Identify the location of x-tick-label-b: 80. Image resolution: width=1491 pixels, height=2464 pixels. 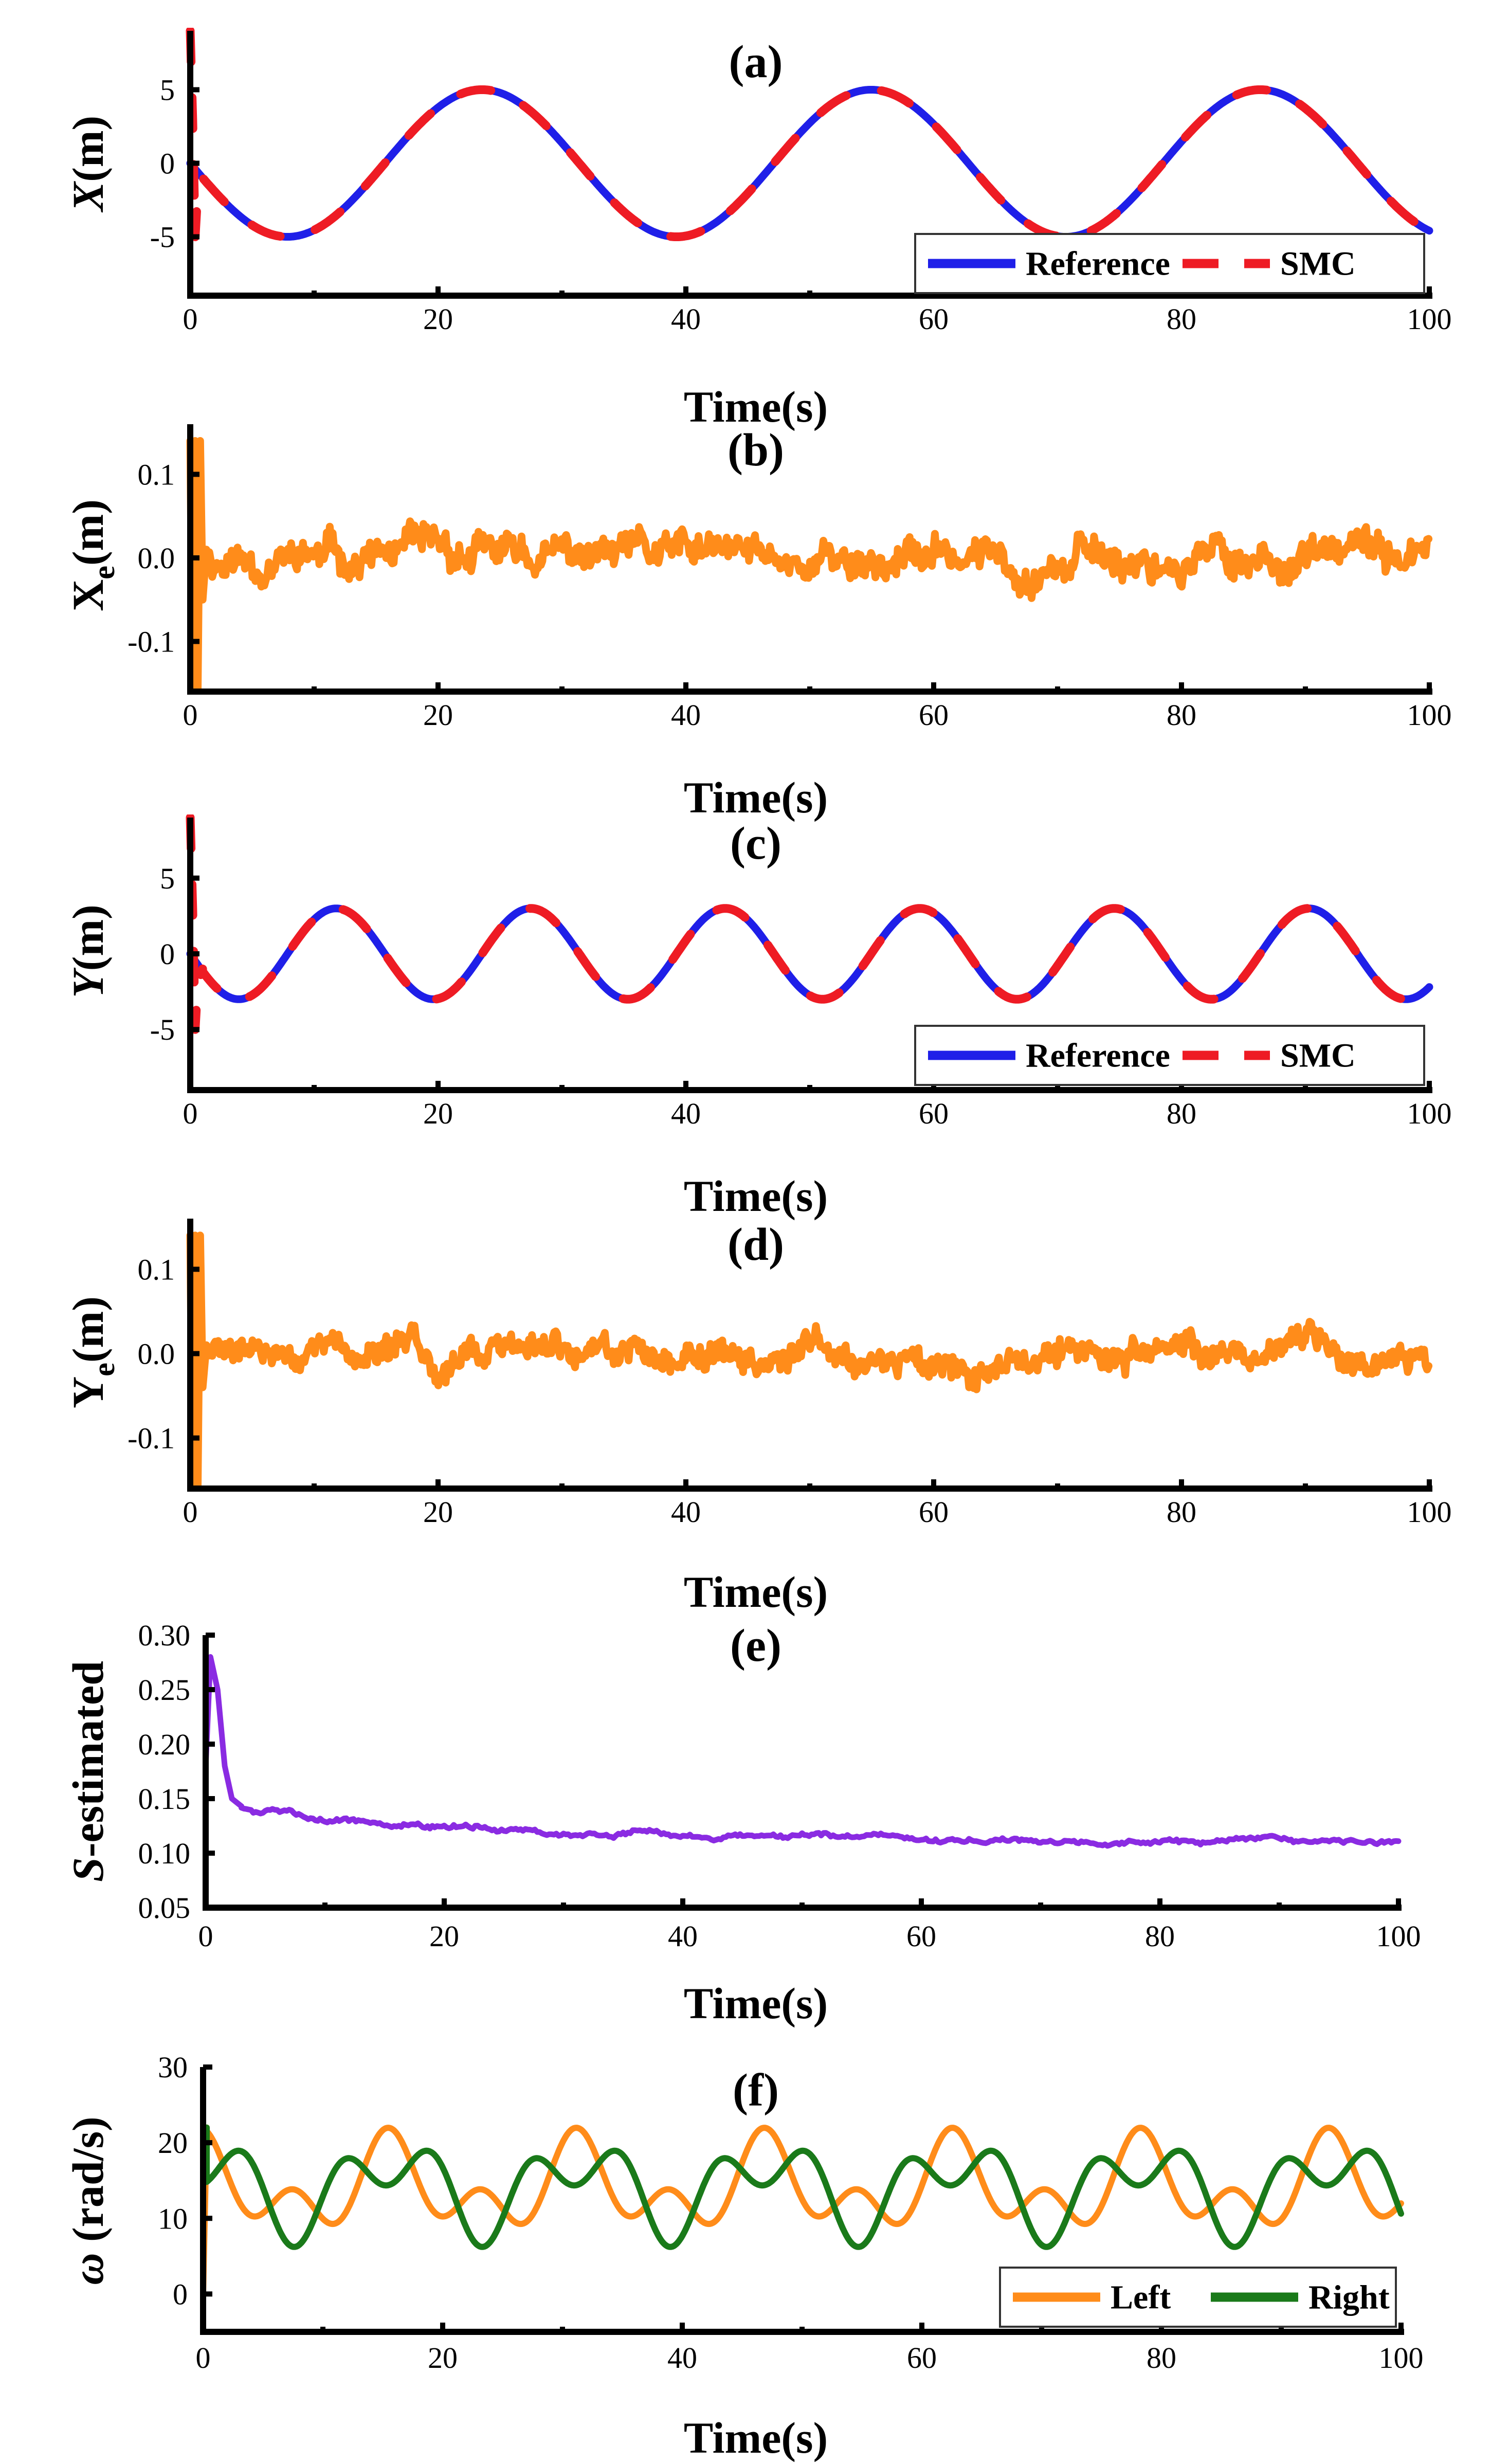
(1181, 715).